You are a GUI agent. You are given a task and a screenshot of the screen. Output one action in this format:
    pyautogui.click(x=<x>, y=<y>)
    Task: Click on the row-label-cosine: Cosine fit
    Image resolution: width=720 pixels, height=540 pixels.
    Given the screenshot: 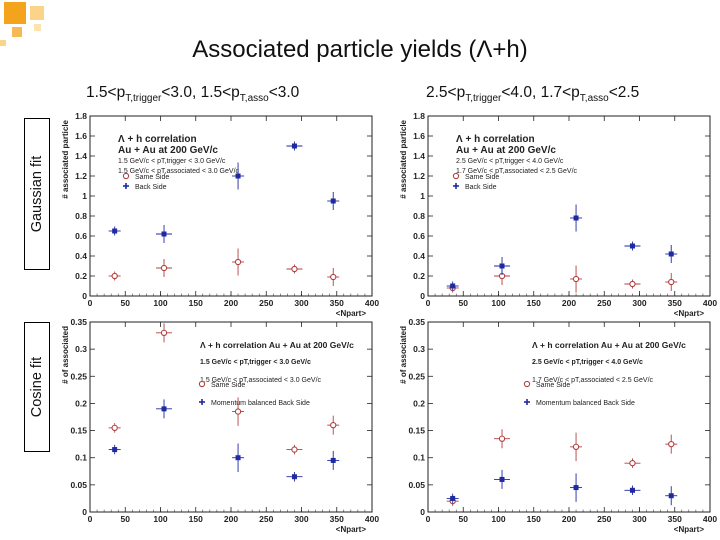 What is the action you would take?
    pyautogui.click(x=37, y=387)
    